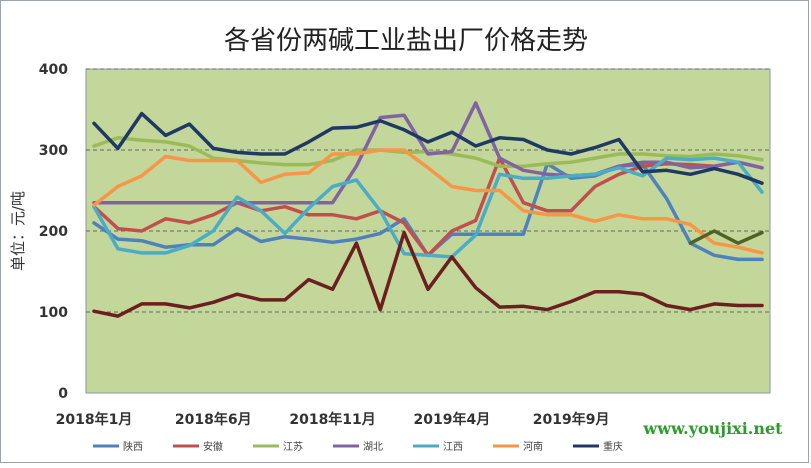 The image size is (811, 468). I want to click on y-tick-label: 300, so click(53, 151).